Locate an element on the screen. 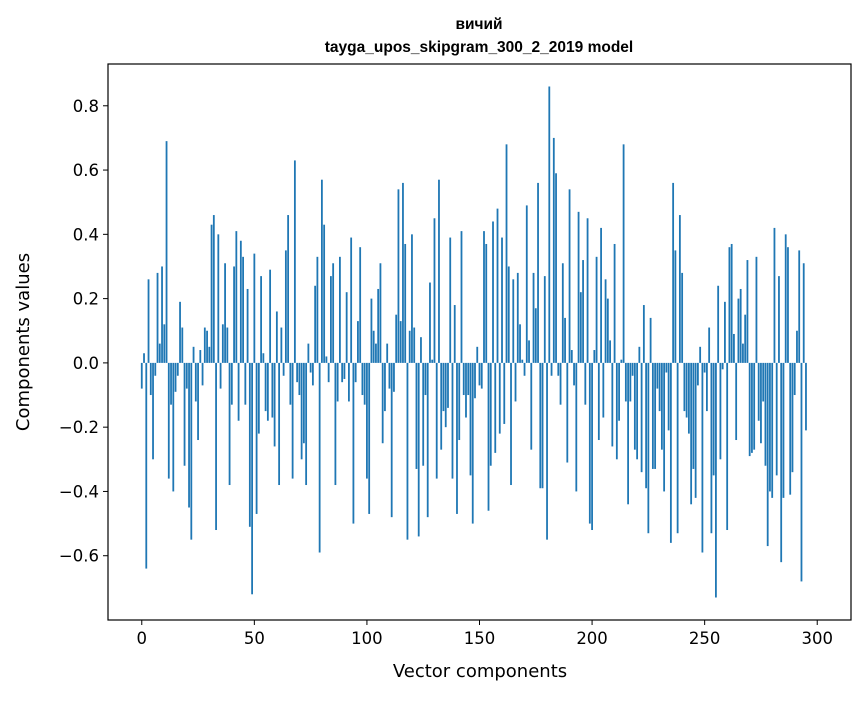  y-tick-label: 0.6 is located at coordinates (86, 170).